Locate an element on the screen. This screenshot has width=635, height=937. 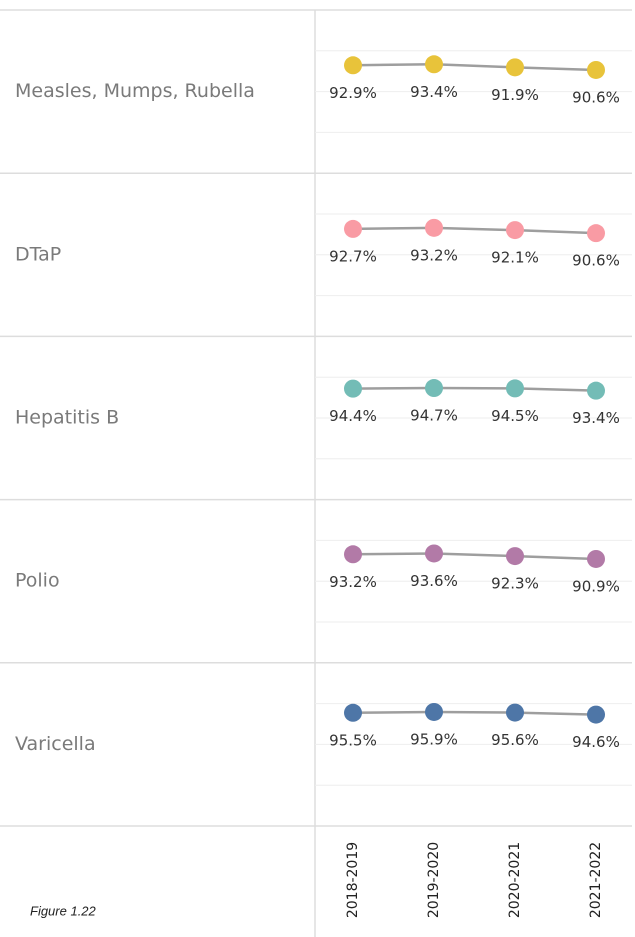
row-label: Varicella is located at coordinates (55, 744).